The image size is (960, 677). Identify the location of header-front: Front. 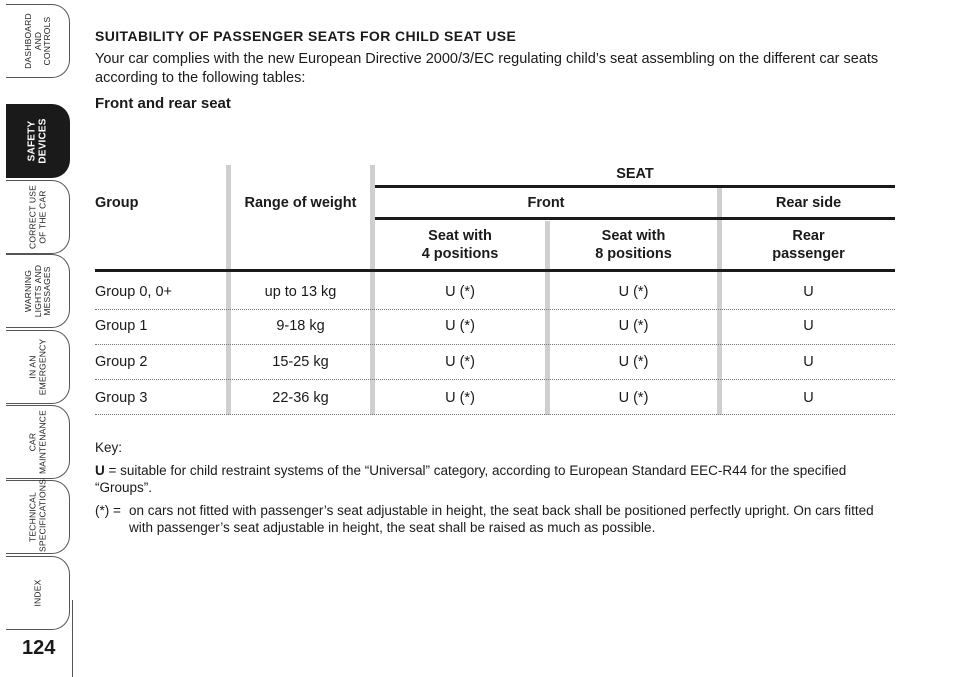
(546, 203).